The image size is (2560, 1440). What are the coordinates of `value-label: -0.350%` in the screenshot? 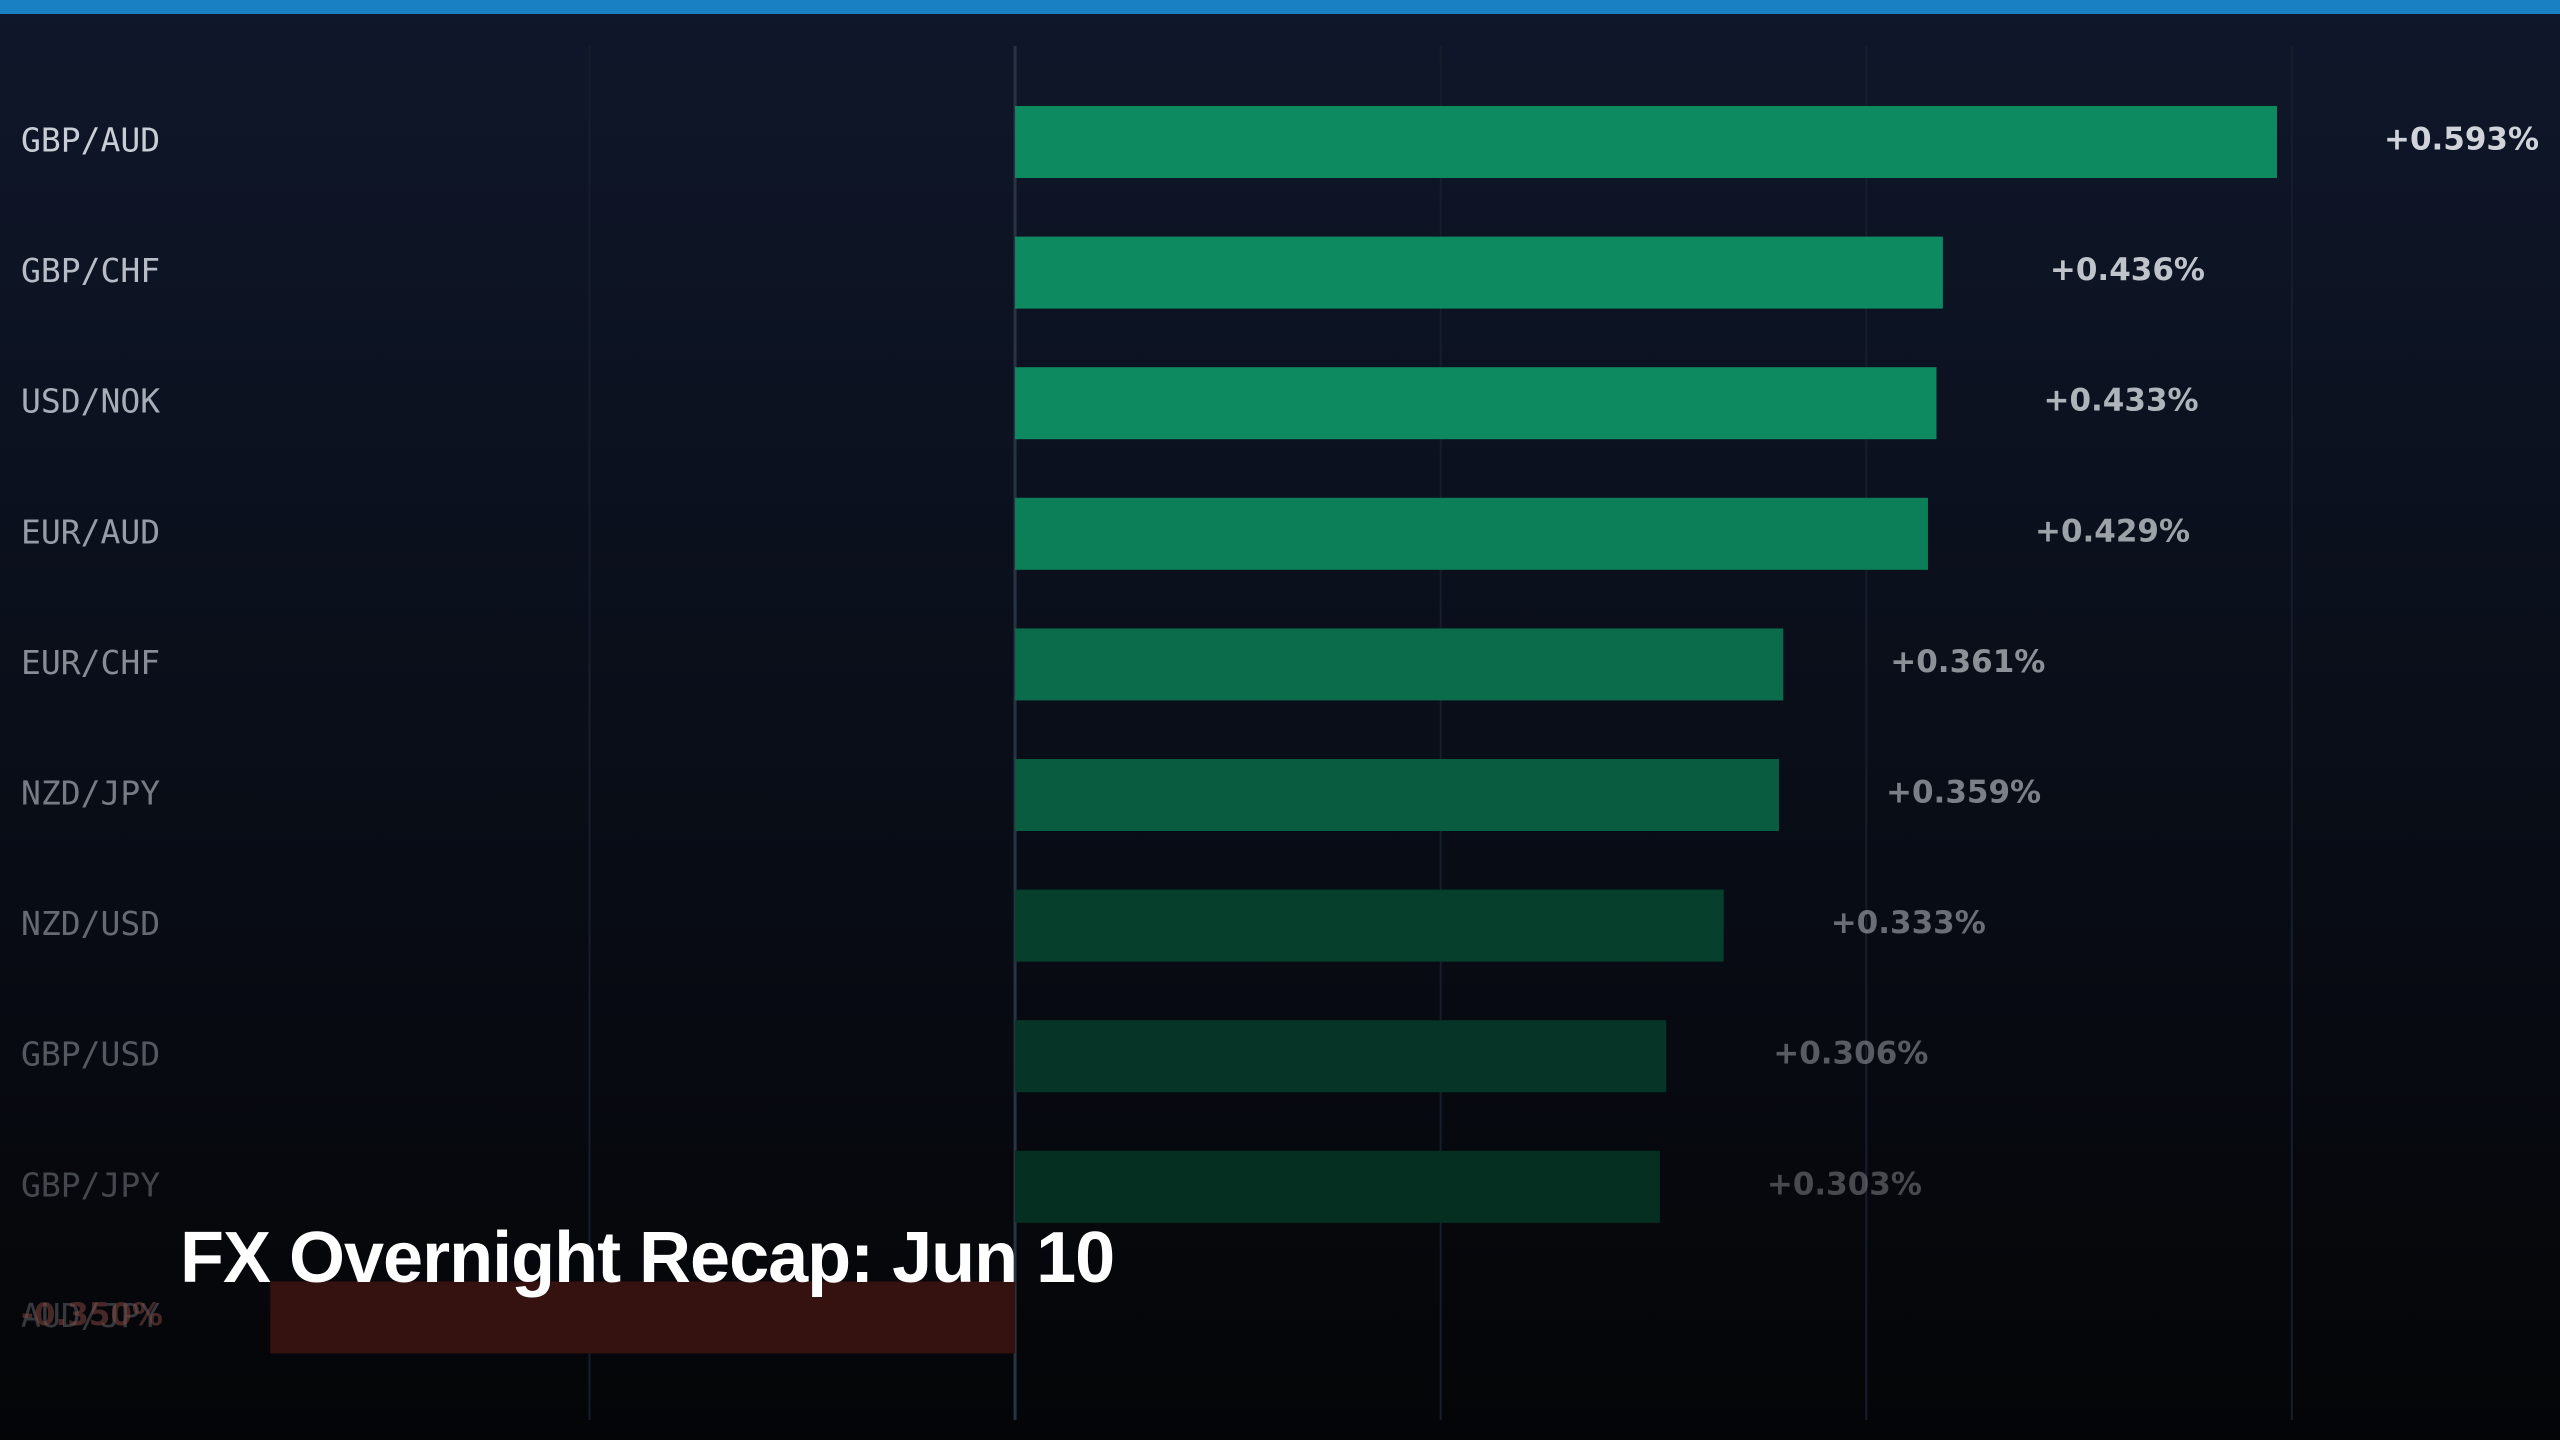 It's located at (92, 1315).